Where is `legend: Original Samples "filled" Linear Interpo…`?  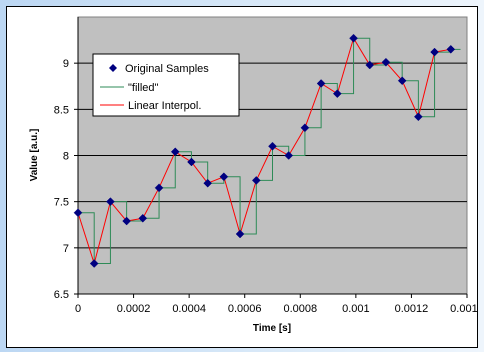 legend: Original Samples "filled" Linear Interpo… is located at coordinates (166, 85).